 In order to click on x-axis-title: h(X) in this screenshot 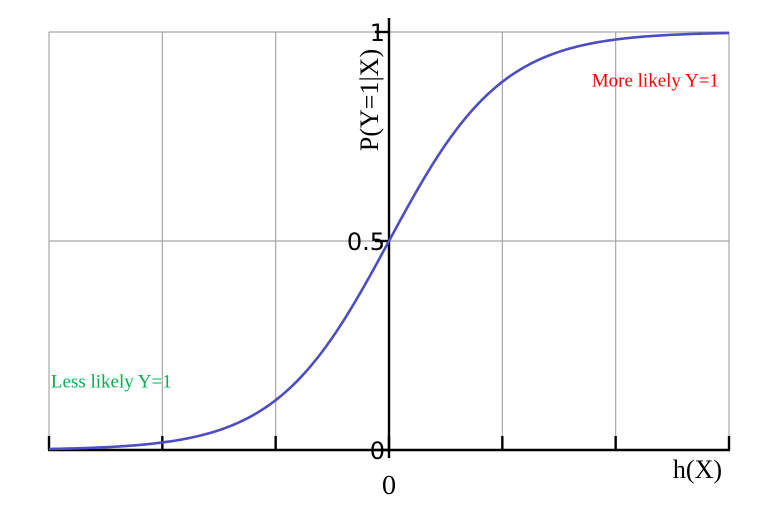, I will do `click(697, 469)`.